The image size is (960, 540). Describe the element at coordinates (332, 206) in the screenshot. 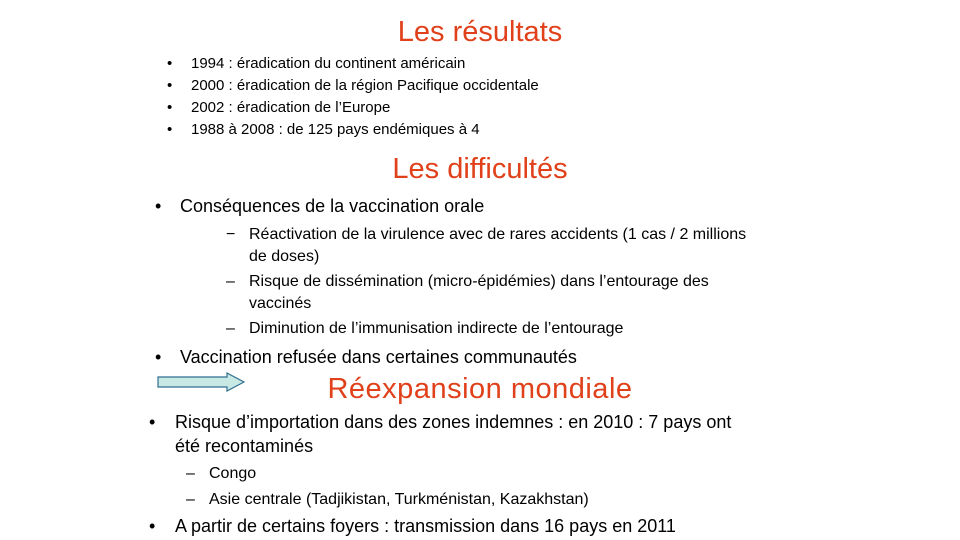

I see `difficulties-item: Conséquences de la vaccination orale` at that location.